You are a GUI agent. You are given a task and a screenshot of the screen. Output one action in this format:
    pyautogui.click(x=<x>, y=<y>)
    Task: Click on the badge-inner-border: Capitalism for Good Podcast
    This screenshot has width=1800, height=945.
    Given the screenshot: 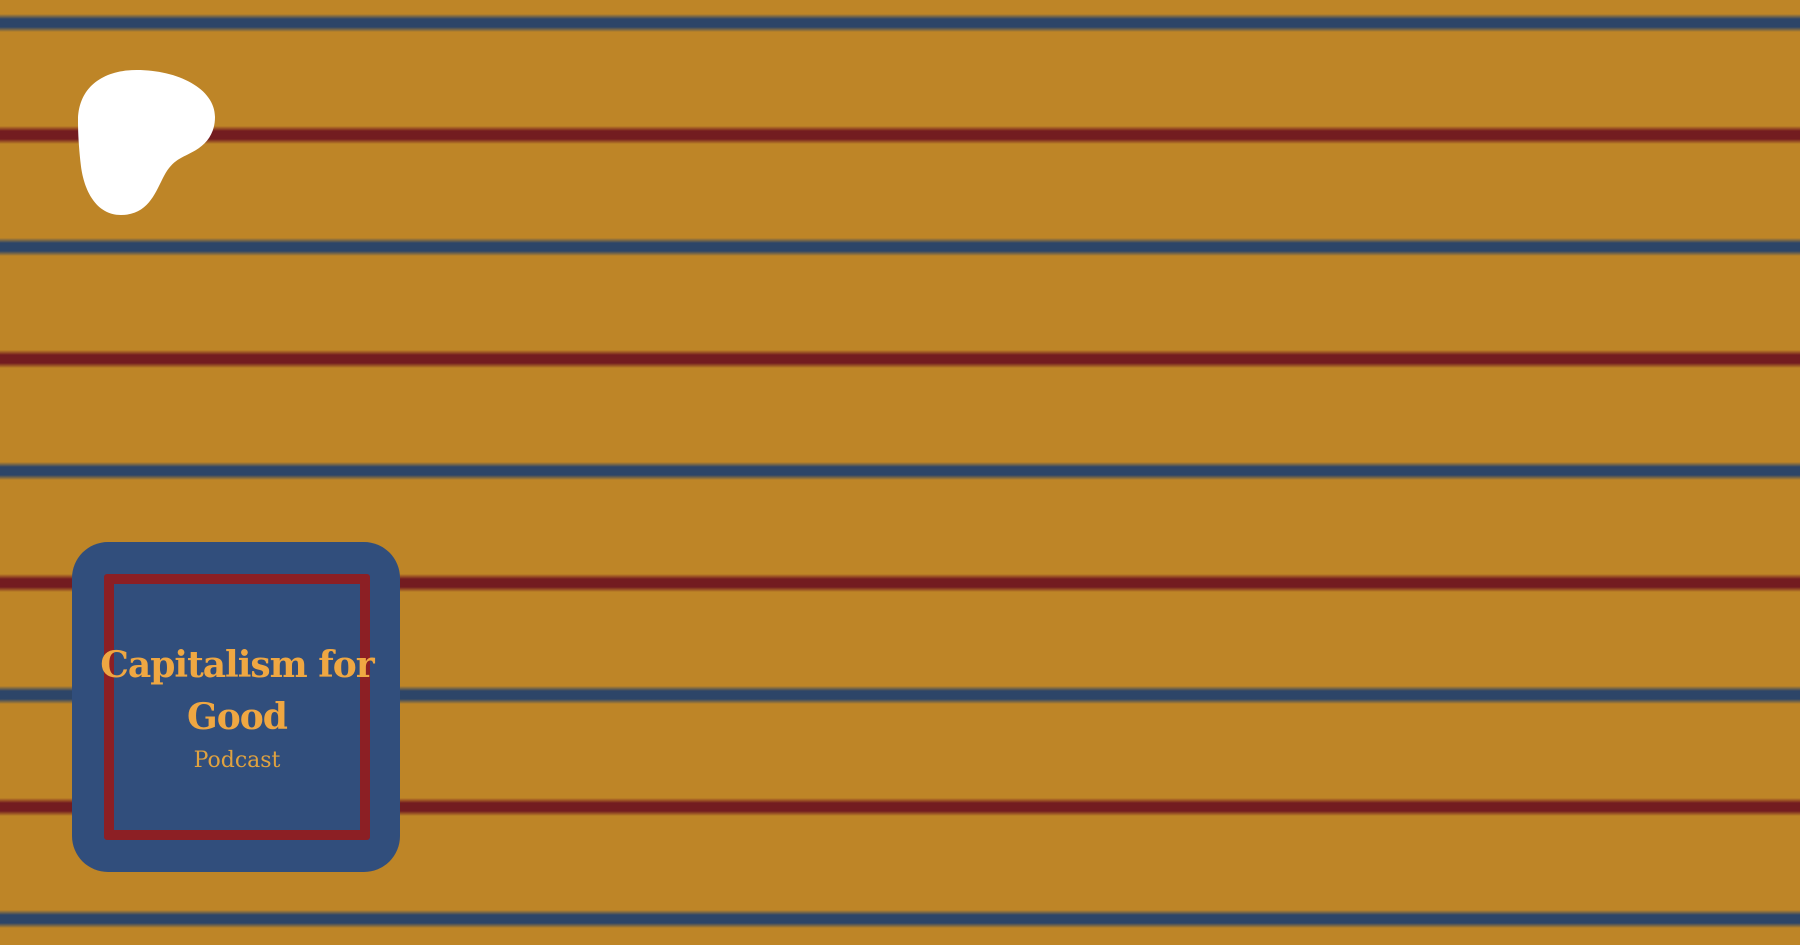 What is the action you would take?
    pyautogui.click(x=237, y=707)
    